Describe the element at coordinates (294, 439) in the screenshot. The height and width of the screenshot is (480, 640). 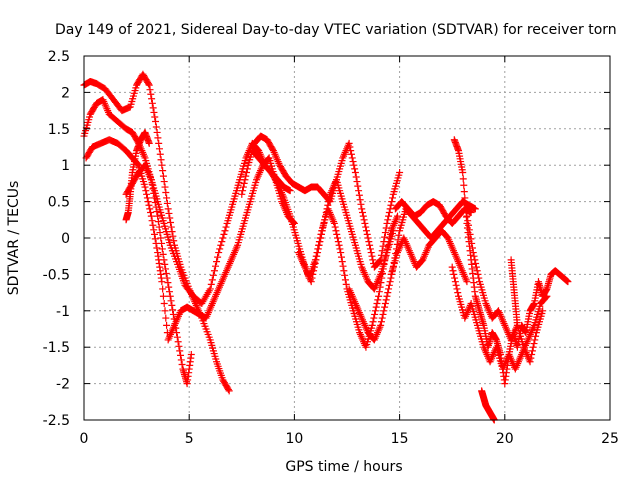
I see `x-tick-label: 10` at that location.